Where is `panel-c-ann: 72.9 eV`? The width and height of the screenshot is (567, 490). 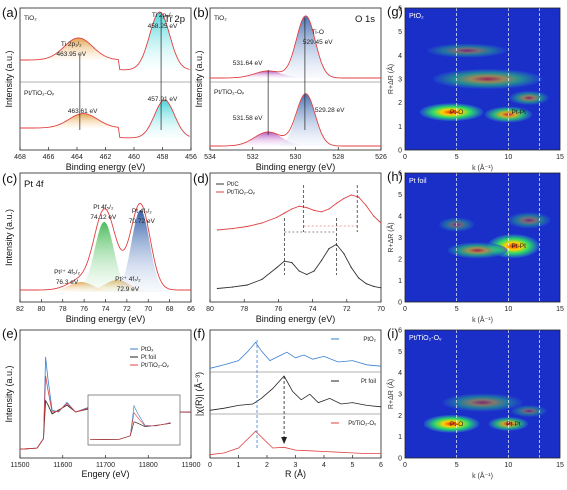
panel-c-ann: 72.9 eV is located at coordinates (128, 289).